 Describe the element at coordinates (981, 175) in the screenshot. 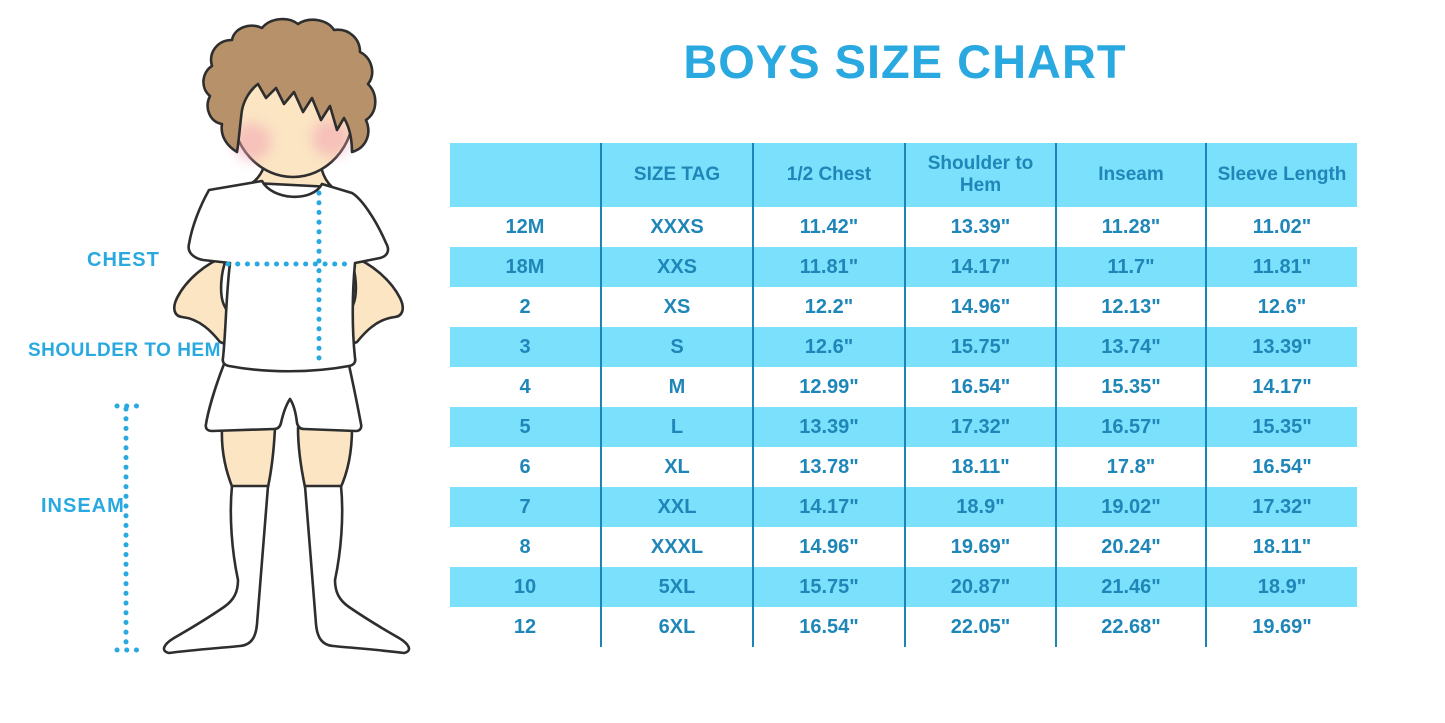

I see `column-header-shoulder-to-hem: Shoulder to Hem` at that location.